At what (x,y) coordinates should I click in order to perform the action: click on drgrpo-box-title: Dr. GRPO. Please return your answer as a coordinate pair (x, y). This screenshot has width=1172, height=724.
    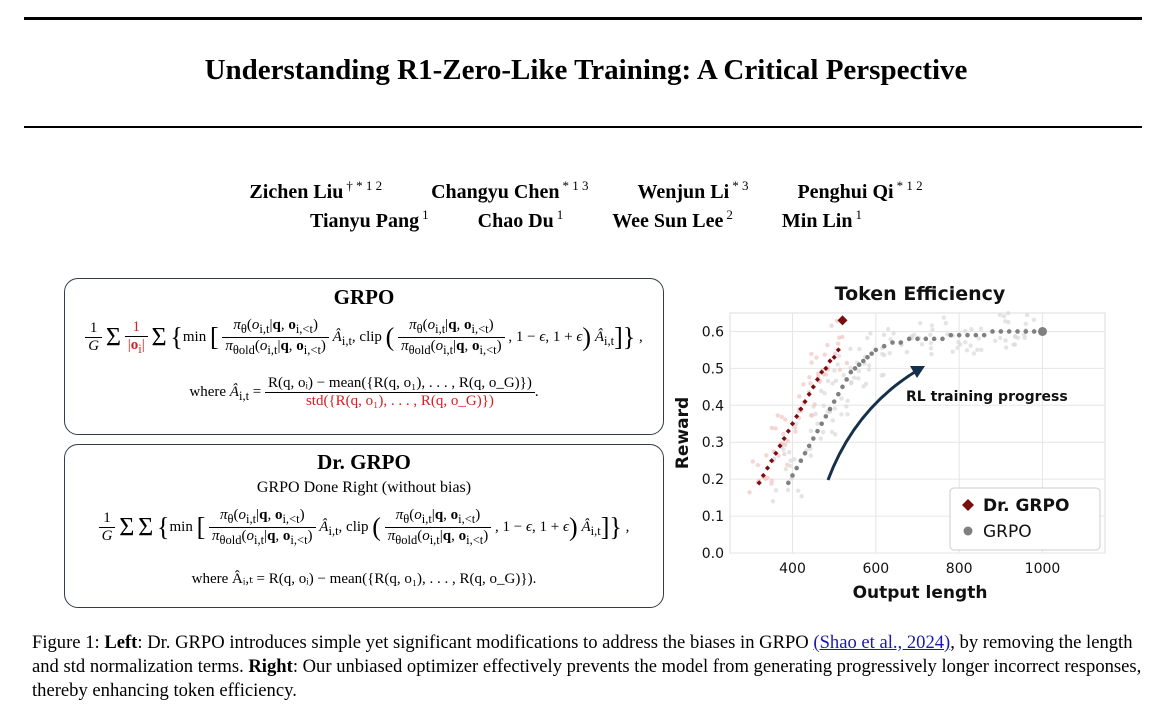
    Looking at the image, I should click on (364, 462).